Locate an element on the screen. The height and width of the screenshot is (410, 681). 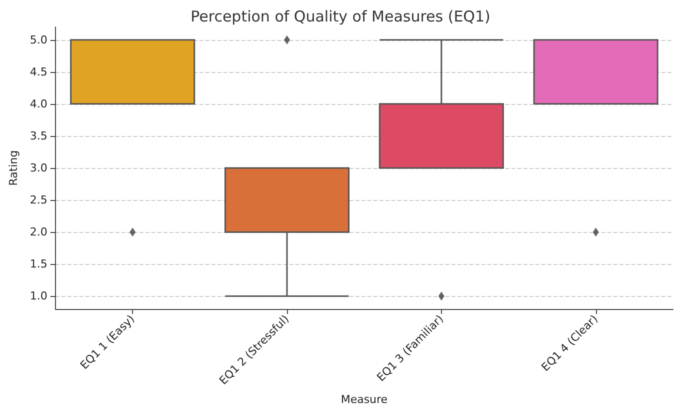
y-tick-label: 1.0 is located at coordinates (39, 296).